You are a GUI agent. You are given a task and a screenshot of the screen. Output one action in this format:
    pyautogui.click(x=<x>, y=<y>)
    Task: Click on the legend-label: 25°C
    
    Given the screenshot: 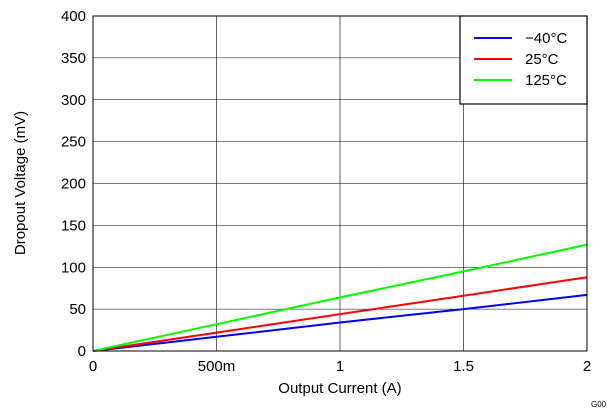 What is the action you would take?
    pyautogui.click(x=542, y=59)
    